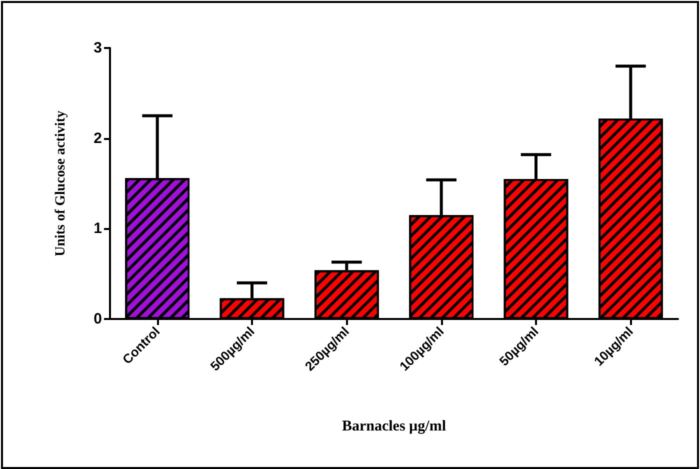 This screenshot has width=700, height=469. I want to click on x-axis-title: Barnacles µg/ml, so click(394, 426).